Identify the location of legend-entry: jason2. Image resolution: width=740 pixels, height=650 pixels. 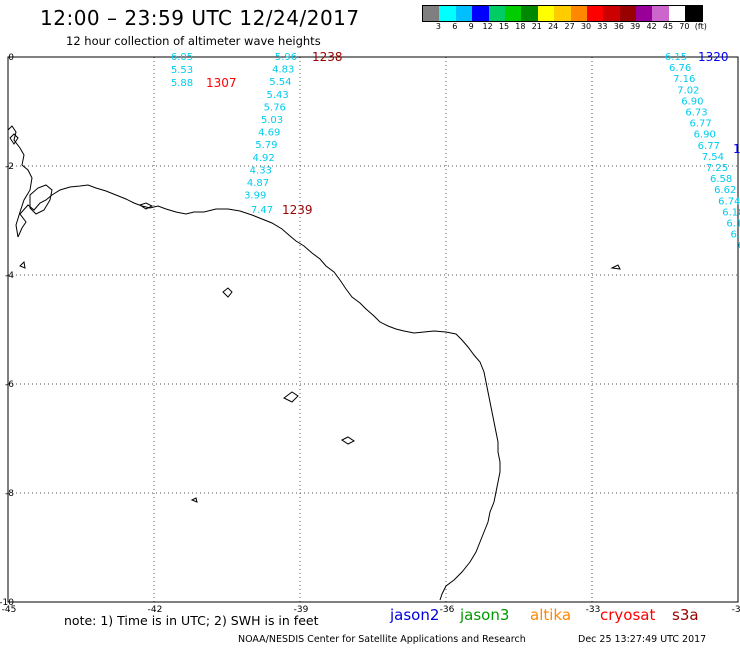
(415, 615).